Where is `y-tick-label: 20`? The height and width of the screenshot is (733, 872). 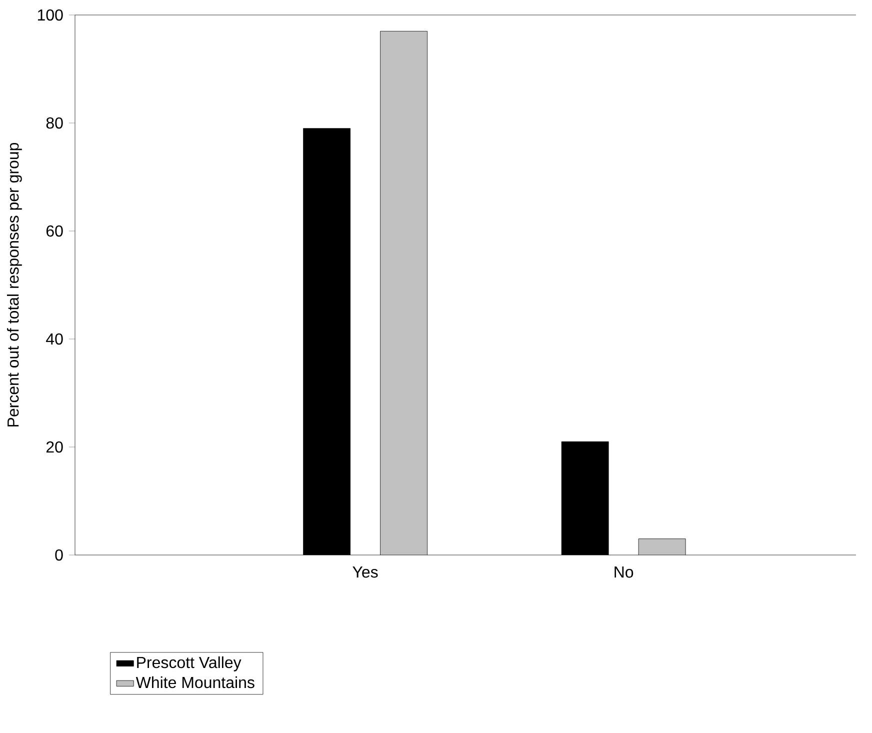
y-tick-label: 20 is located at coordinates (54, 447).